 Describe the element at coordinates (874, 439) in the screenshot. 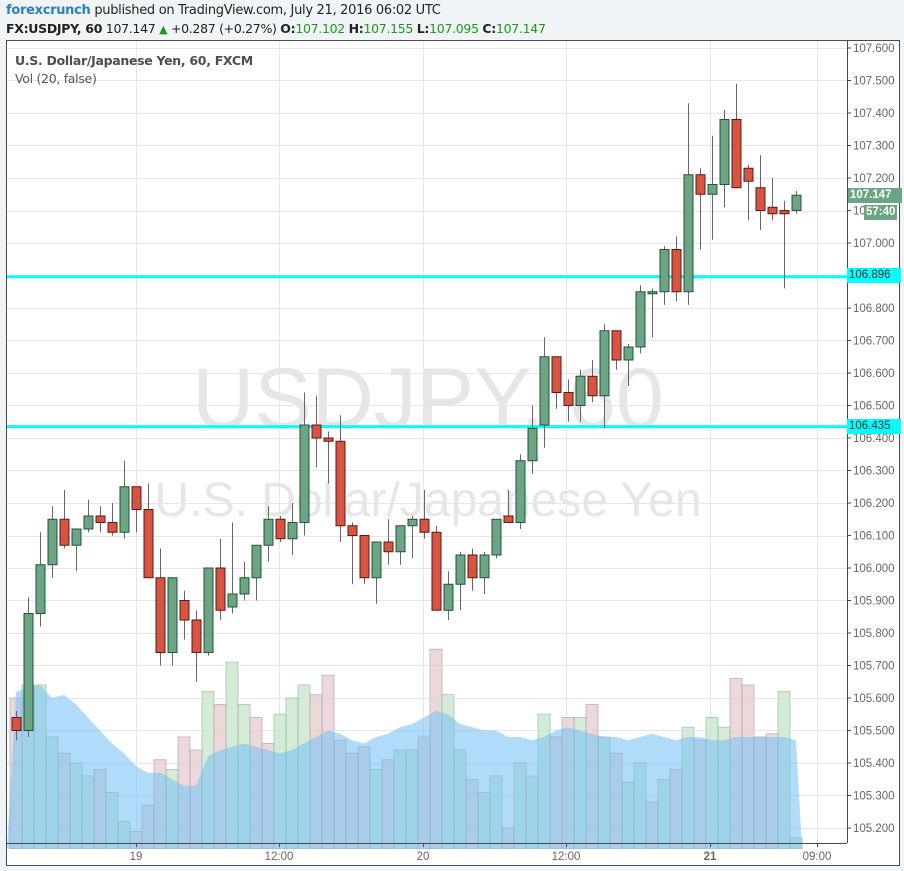

I see `svg-text: 106.400` at that location.